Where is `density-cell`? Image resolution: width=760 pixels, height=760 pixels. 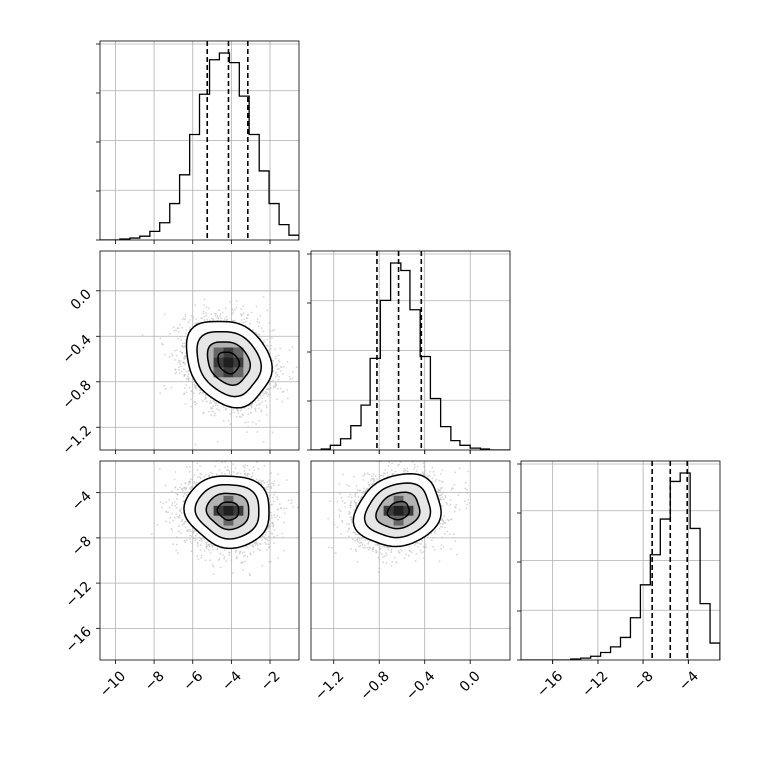 density-cell is located at coordinates (218, 372).